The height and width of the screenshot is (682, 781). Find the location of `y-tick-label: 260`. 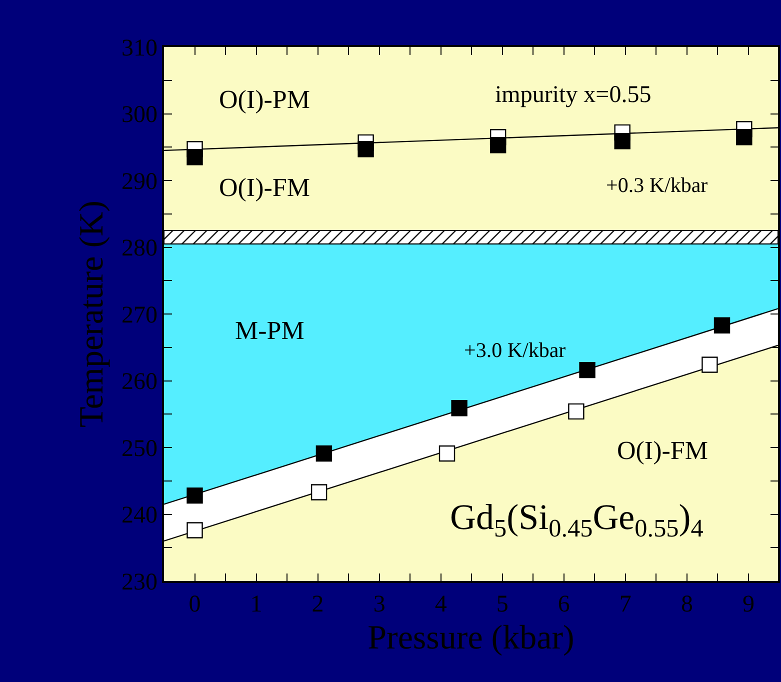

y-tick-label: 260 is located at coordinates (139, 382).